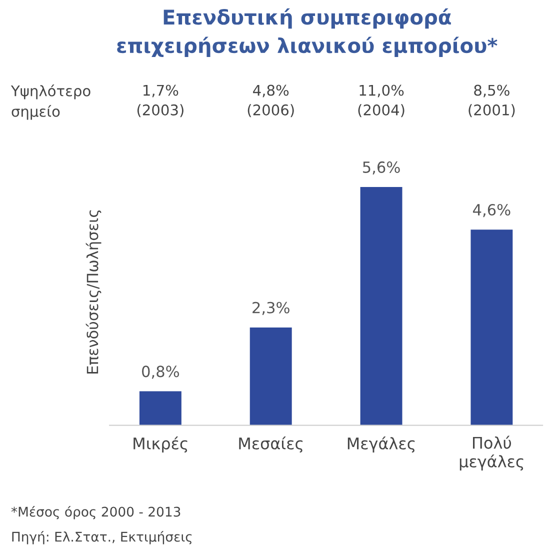 The width and height of the screenshot is (548, 556). Describe the element at coordinates (95, 513) in the screenshot. I see `text: *Μέσος όρος 2000 - 2013` at that location.